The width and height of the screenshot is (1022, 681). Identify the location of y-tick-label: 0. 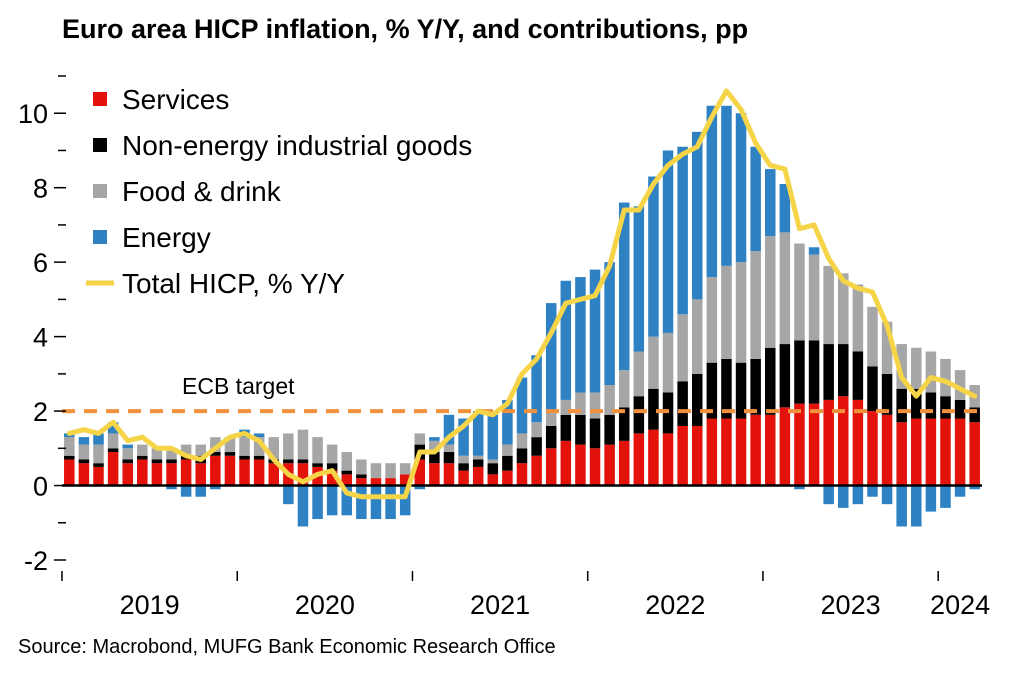
(40, 487).